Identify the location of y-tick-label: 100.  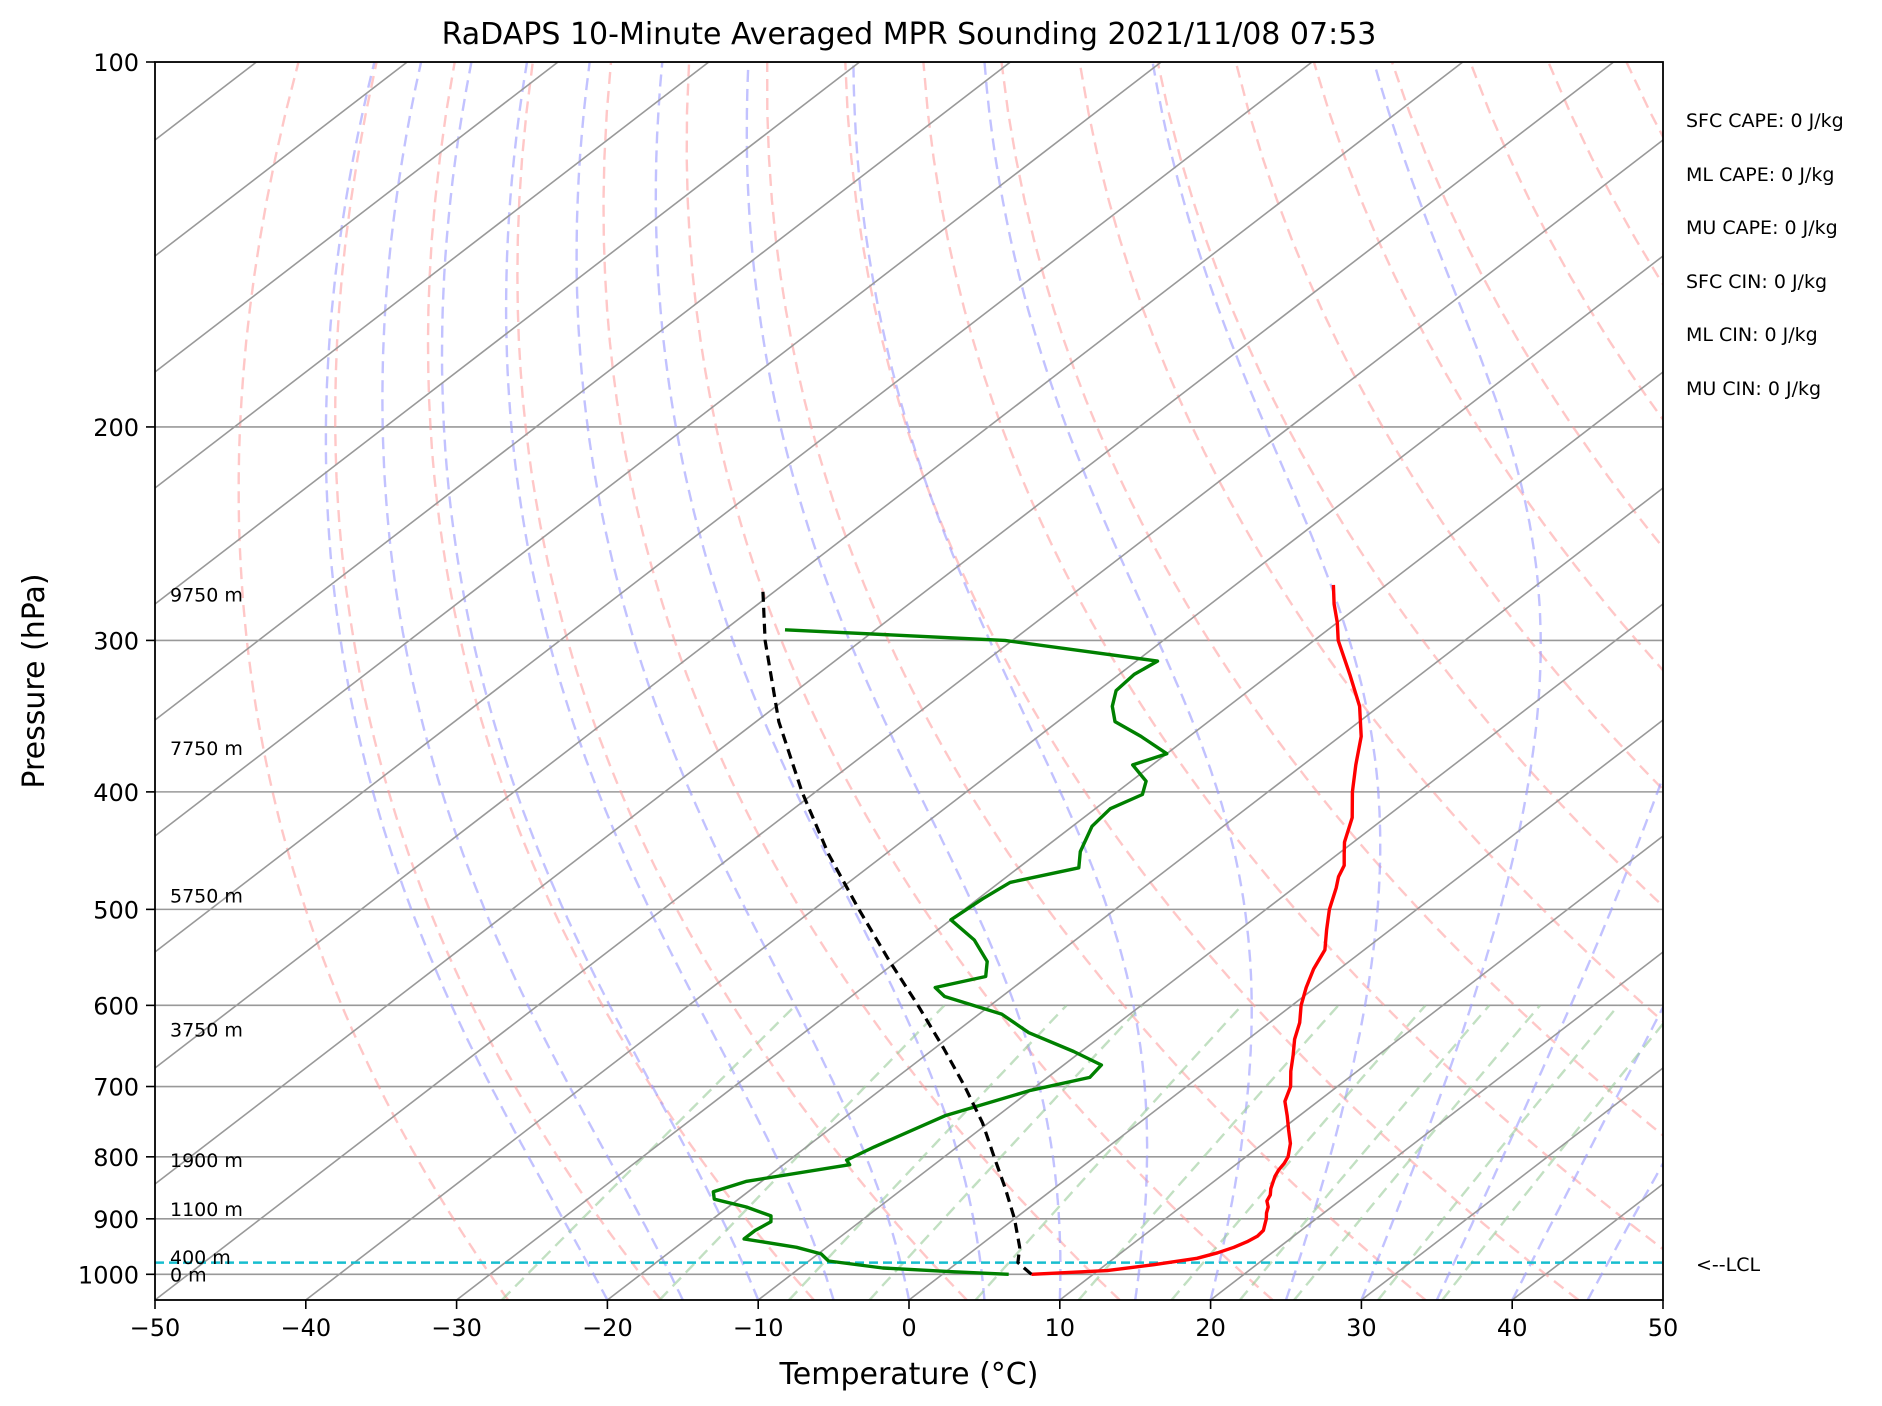
(116, 63).